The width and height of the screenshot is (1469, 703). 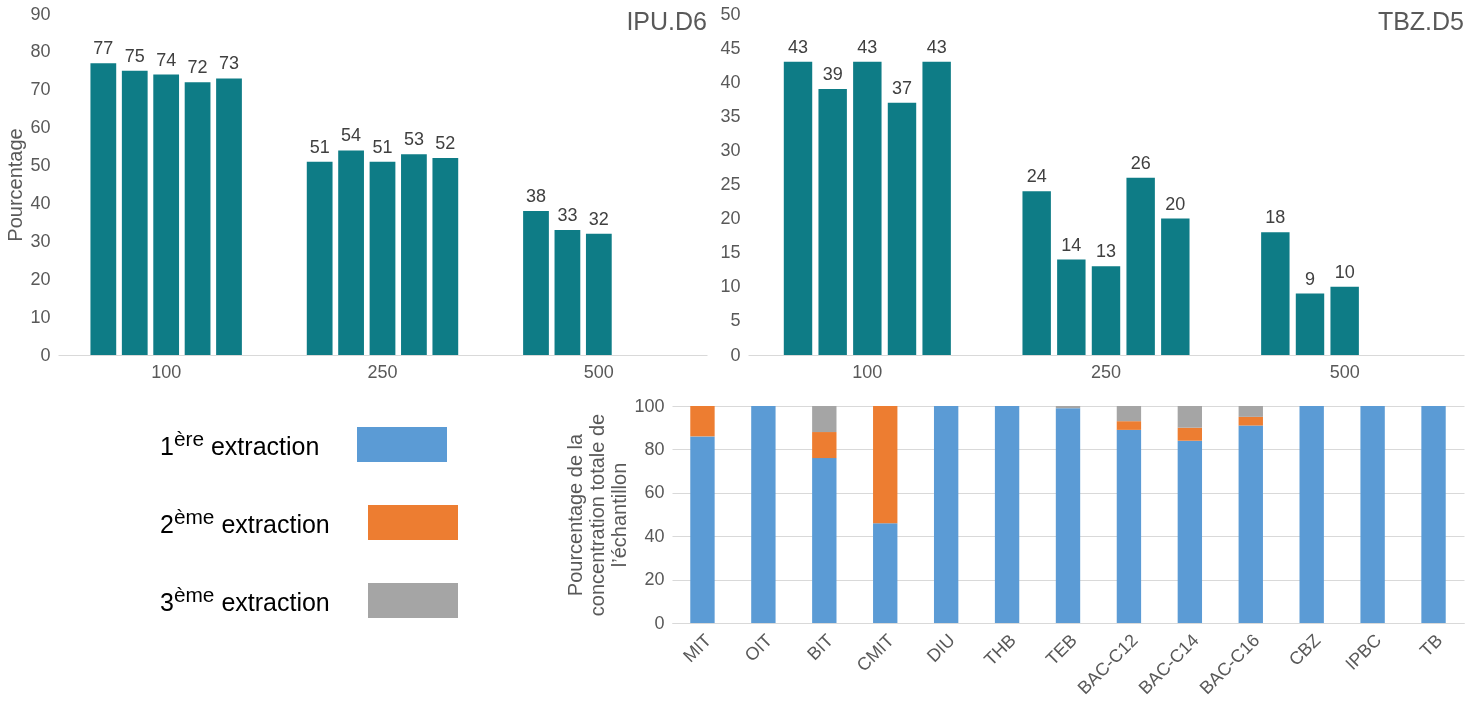 What do you see at coordinates (1275, 217) in the screenshot?
I see `data-label: 18` at bounding box center [1275, 217].